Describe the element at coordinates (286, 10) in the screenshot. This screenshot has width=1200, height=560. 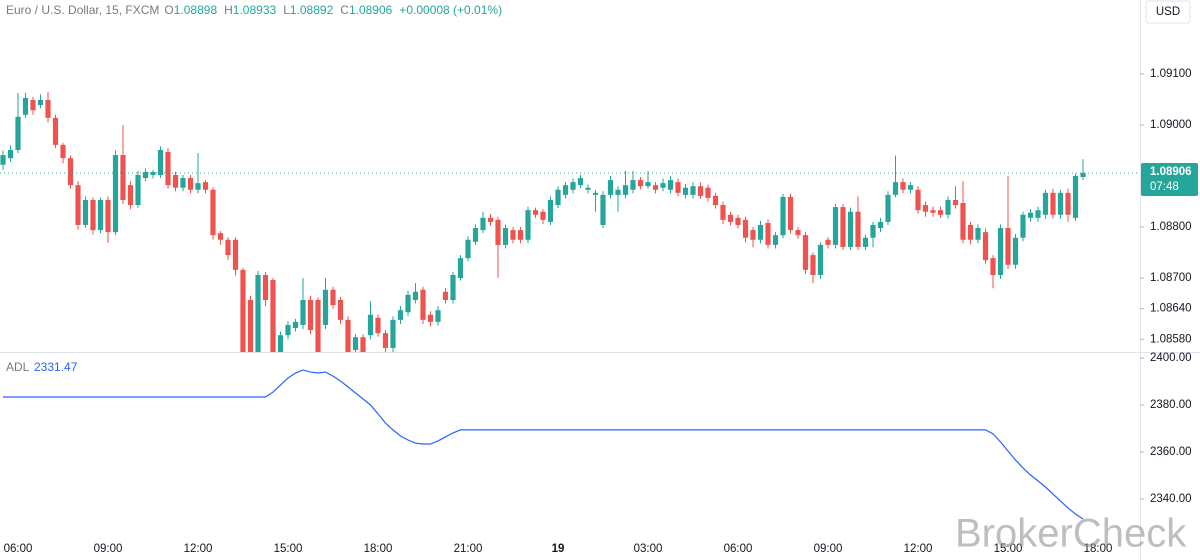
I see `ohlc-key: L` at that location.